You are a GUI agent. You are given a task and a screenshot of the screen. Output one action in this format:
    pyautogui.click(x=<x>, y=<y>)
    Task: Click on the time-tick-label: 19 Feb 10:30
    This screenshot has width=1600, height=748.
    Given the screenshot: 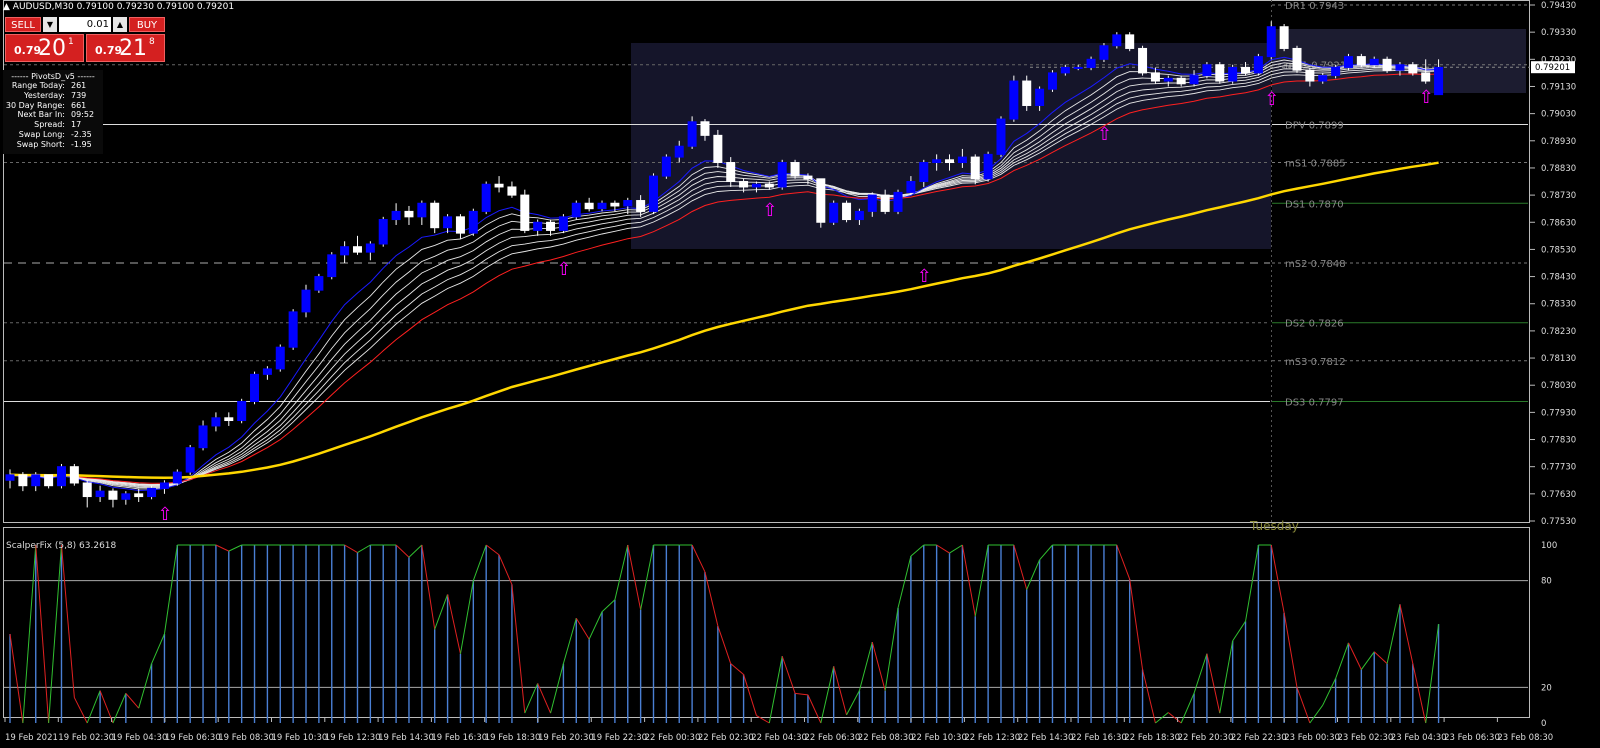 What is the action you would take?
    pyautogui.click(x=300, y=738)
    